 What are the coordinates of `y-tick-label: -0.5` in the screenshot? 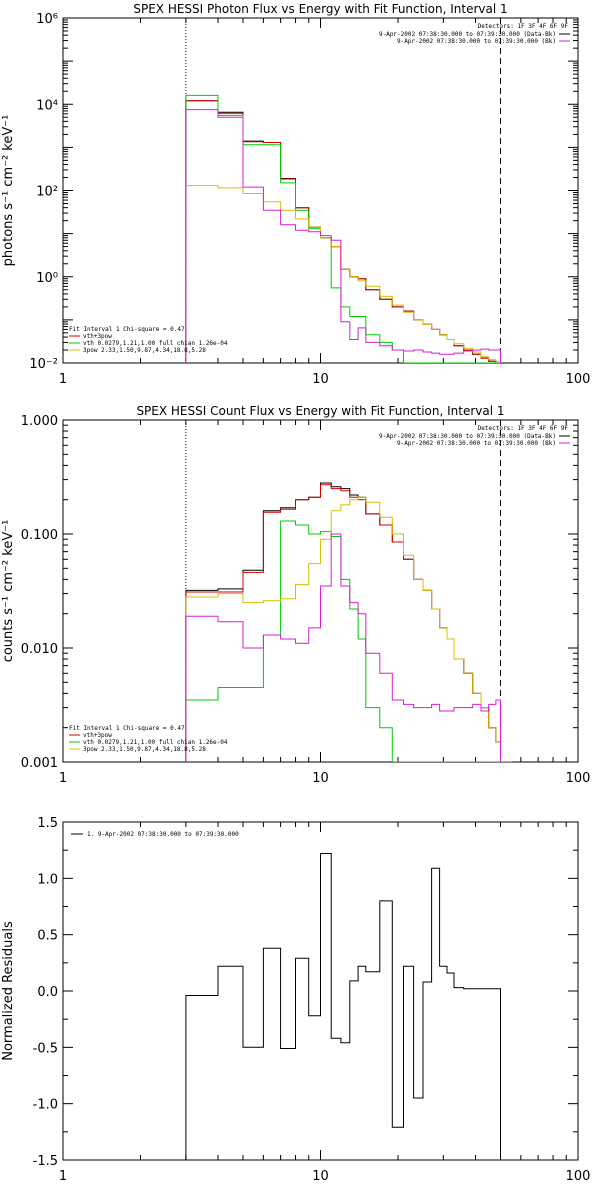 It's located at (45, 1048).